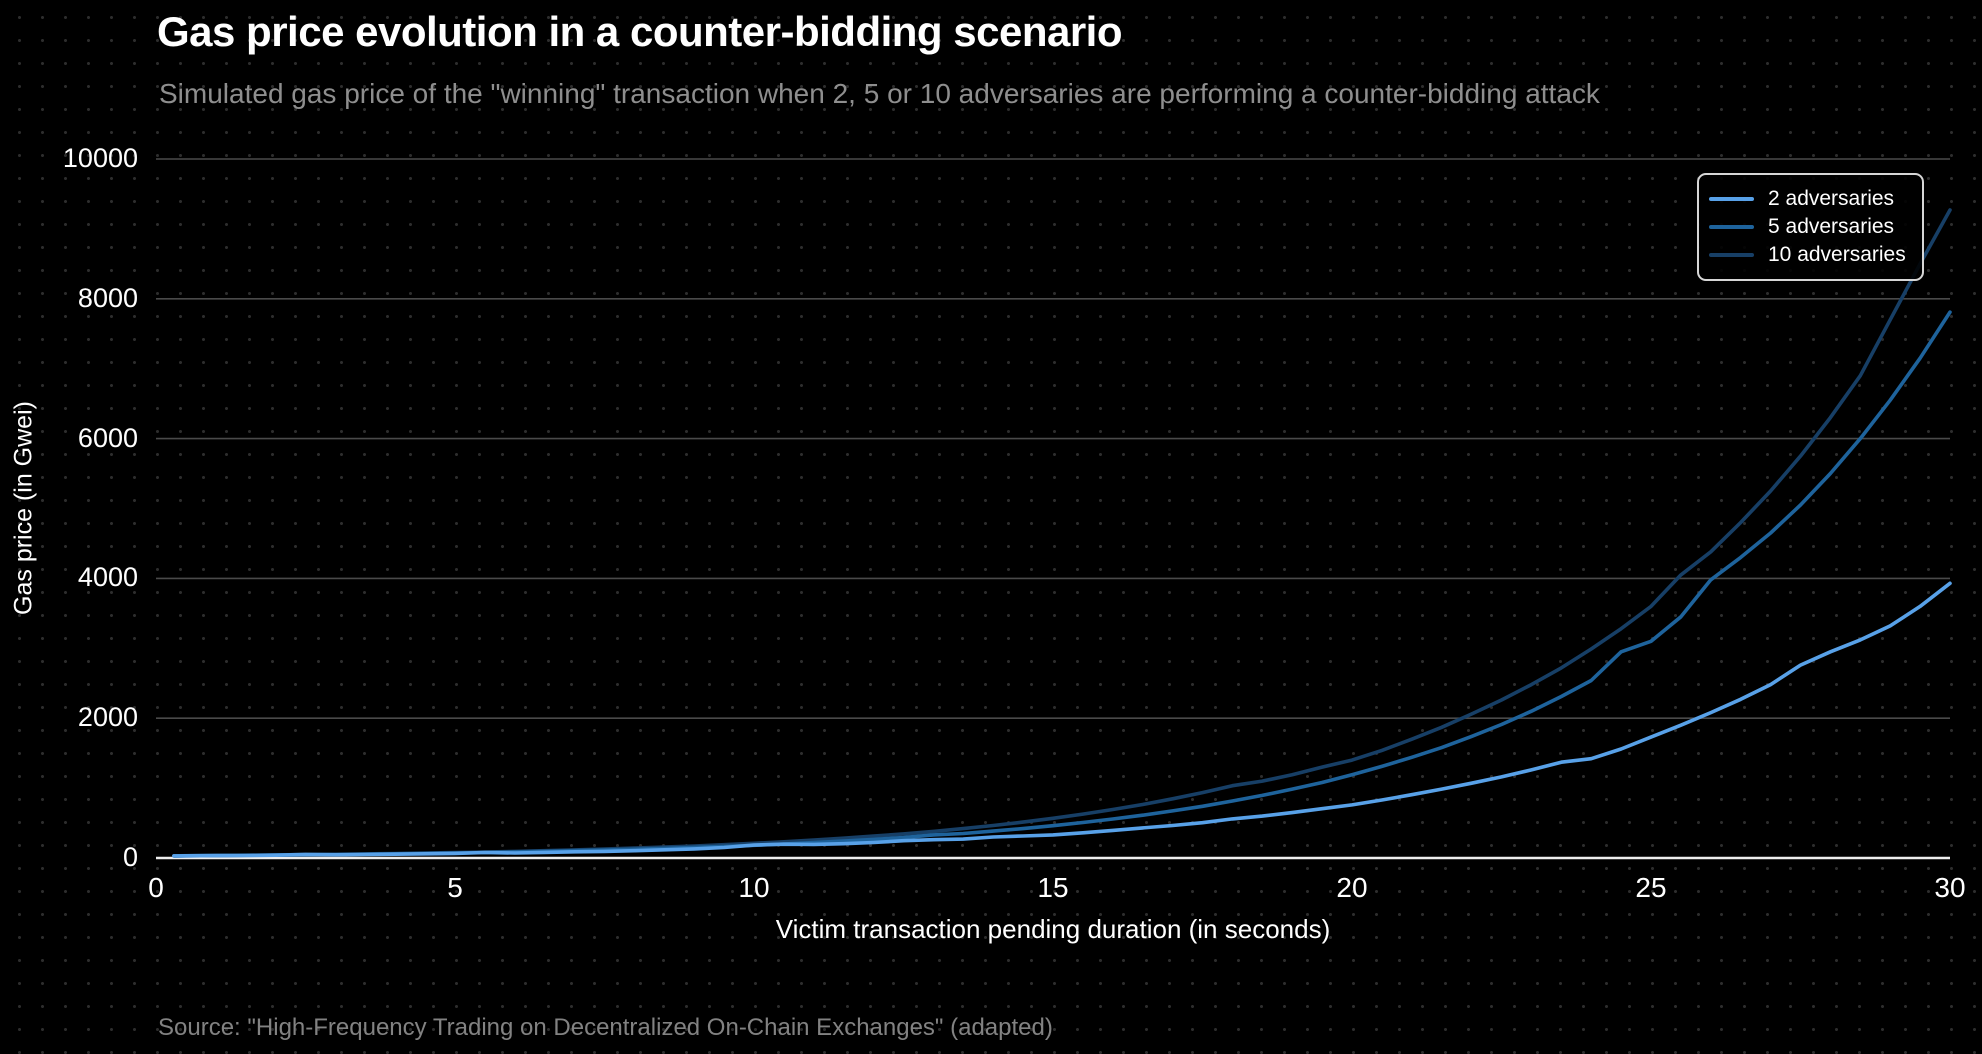  Describe the element at coordinates (1837, 254) in the screenshot. I see `legend-label: 10 adversaries` at that location.